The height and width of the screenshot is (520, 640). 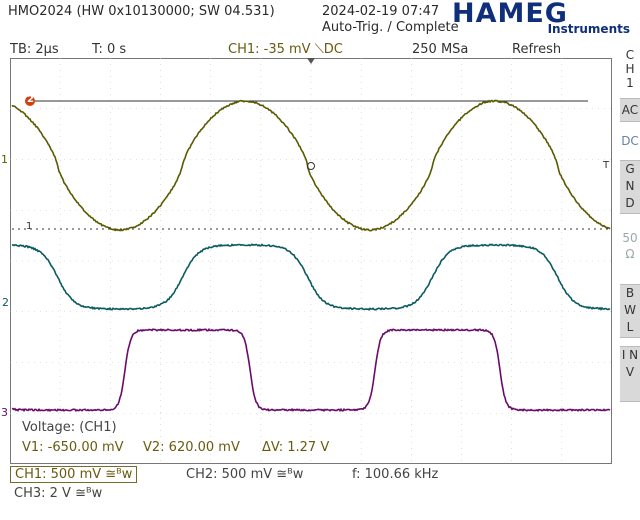 What do you see at coordinates (73, 474) in the screenshot?
I see `ch1-scale: CH1: 500 mV ≅ᴮw` at bounding box center [73, 474].